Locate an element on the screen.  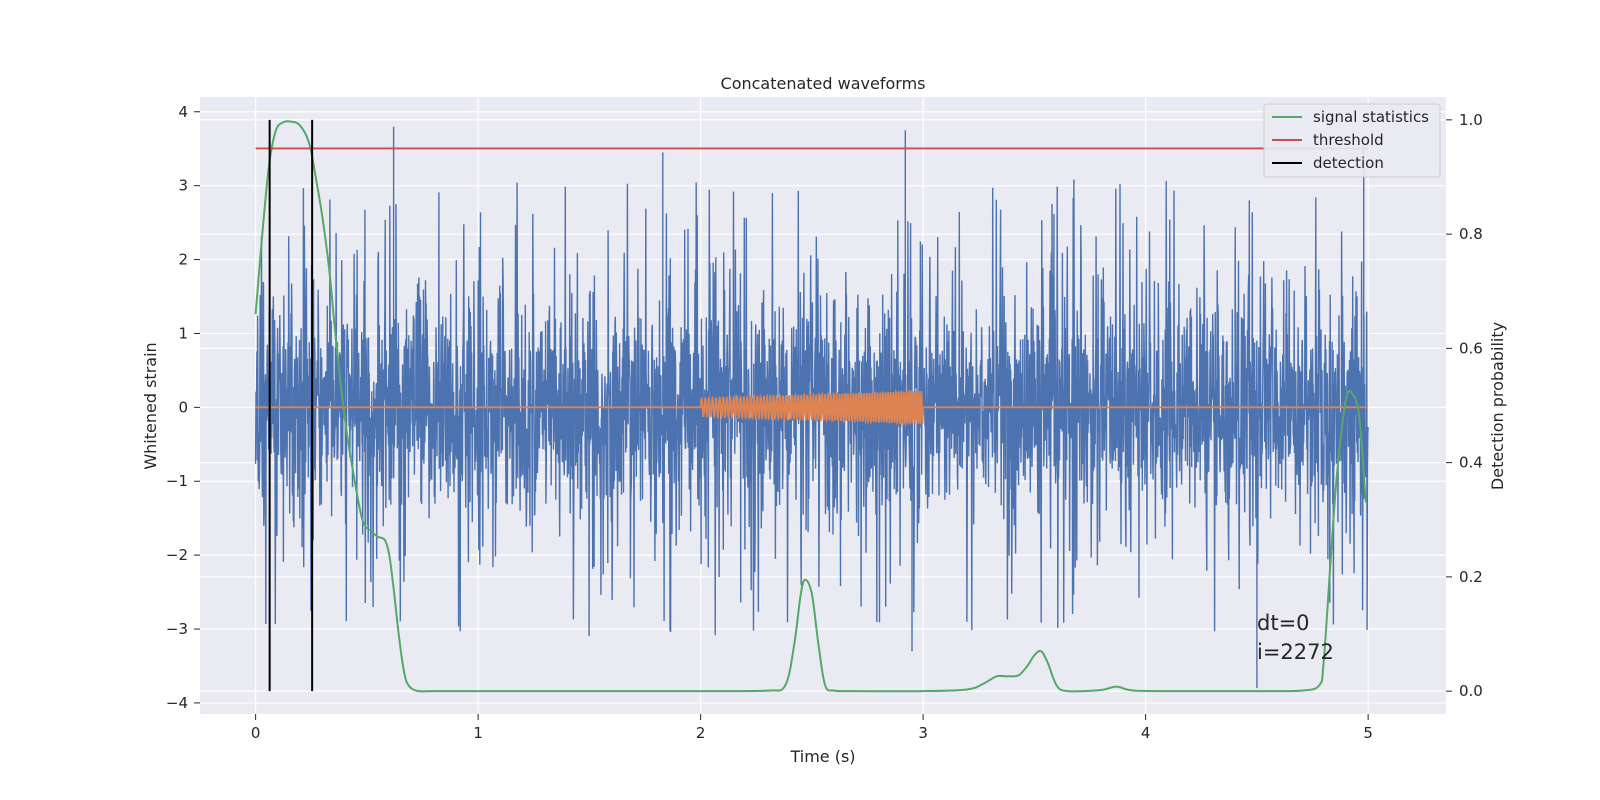
y-tick-label: 0 is located at coordinates (183, 407).